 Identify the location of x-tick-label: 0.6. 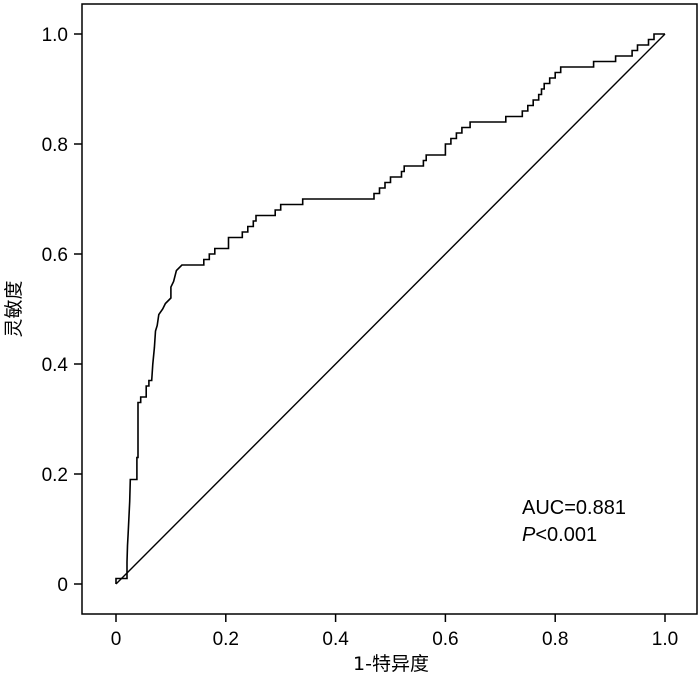
(445, 639).